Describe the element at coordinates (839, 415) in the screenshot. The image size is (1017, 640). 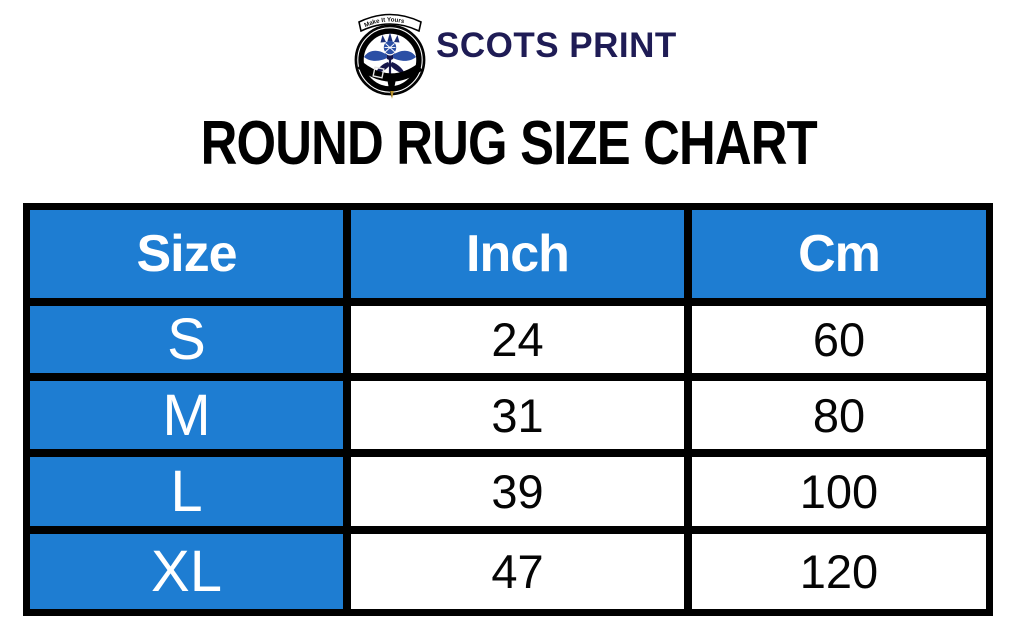
I see `cm-cell: 80` at that location.